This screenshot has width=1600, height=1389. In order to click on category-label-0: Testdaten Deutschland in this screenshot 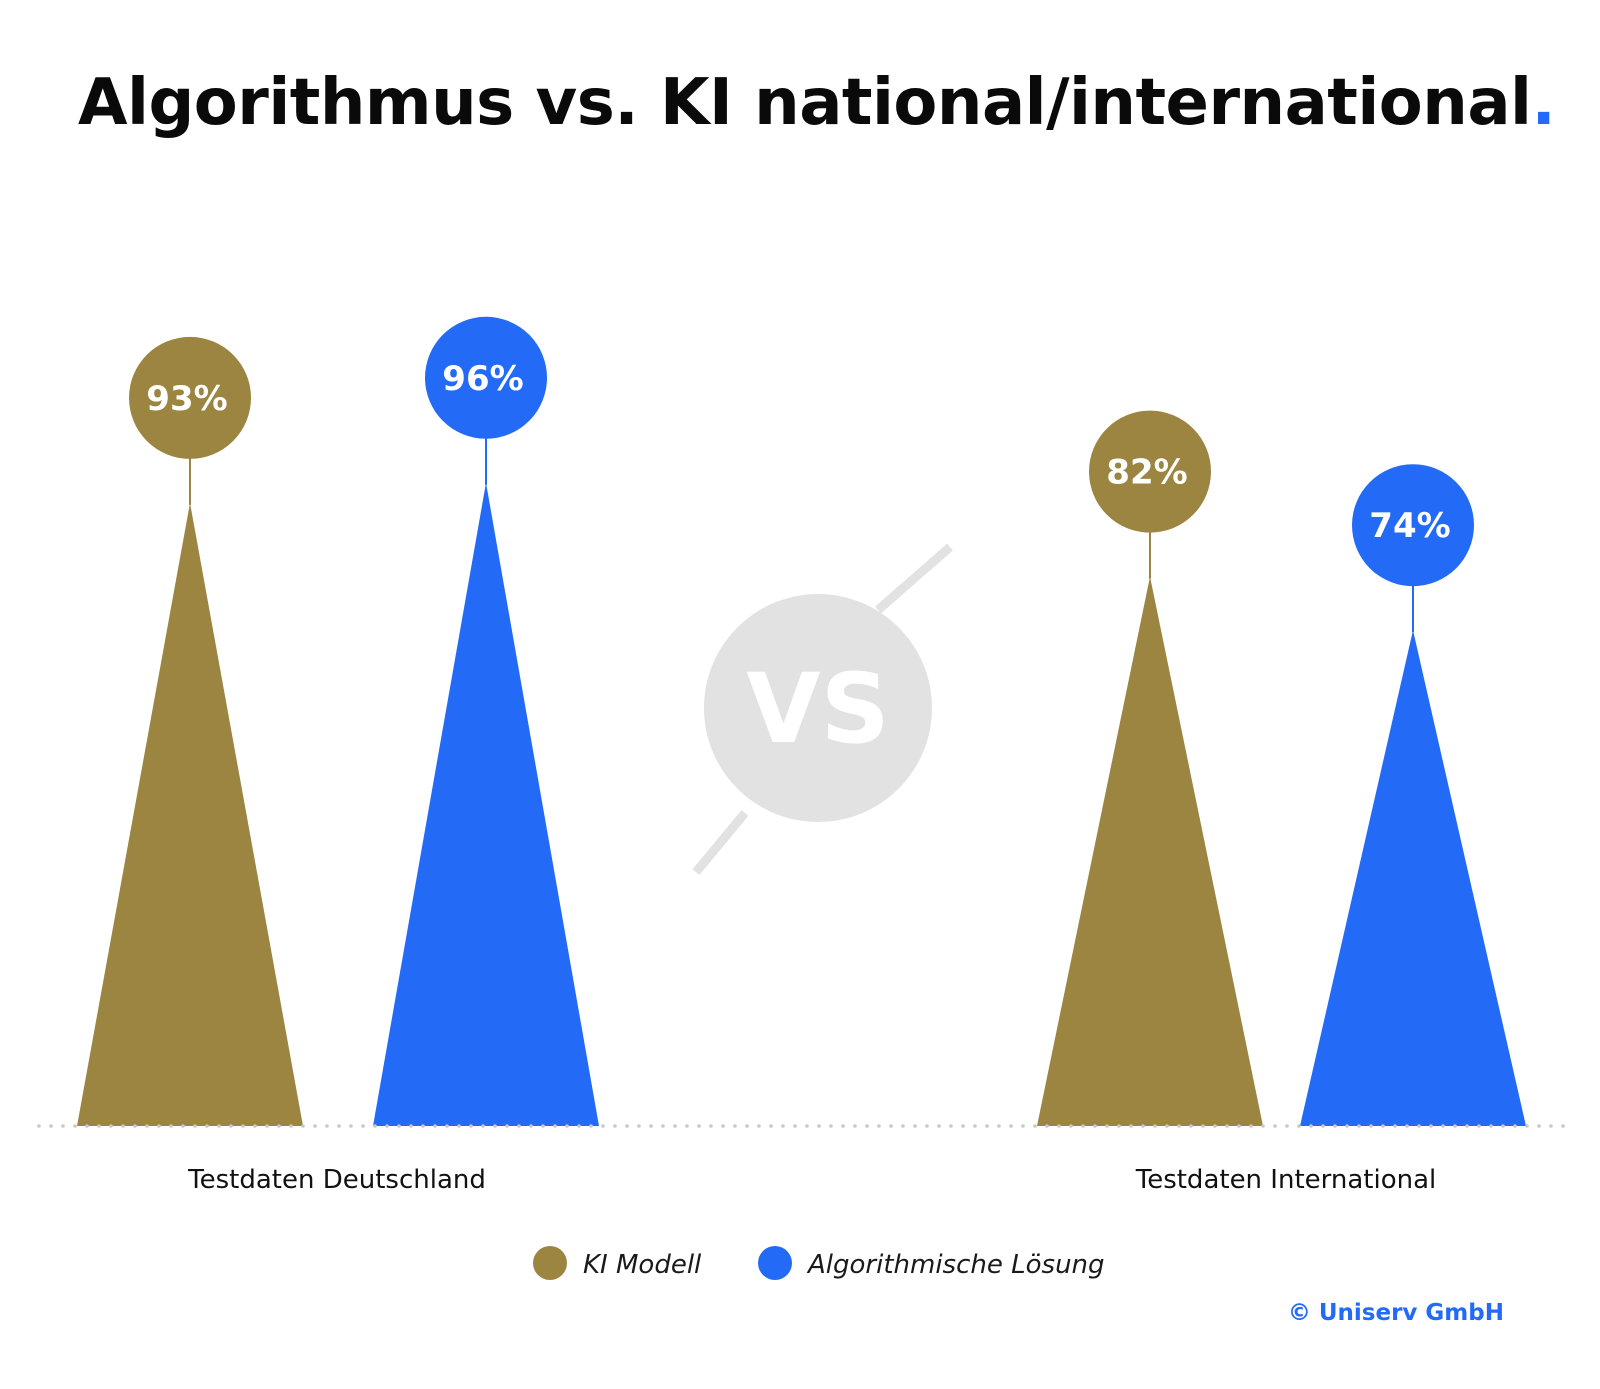, I will do `click(336, 1180)`.